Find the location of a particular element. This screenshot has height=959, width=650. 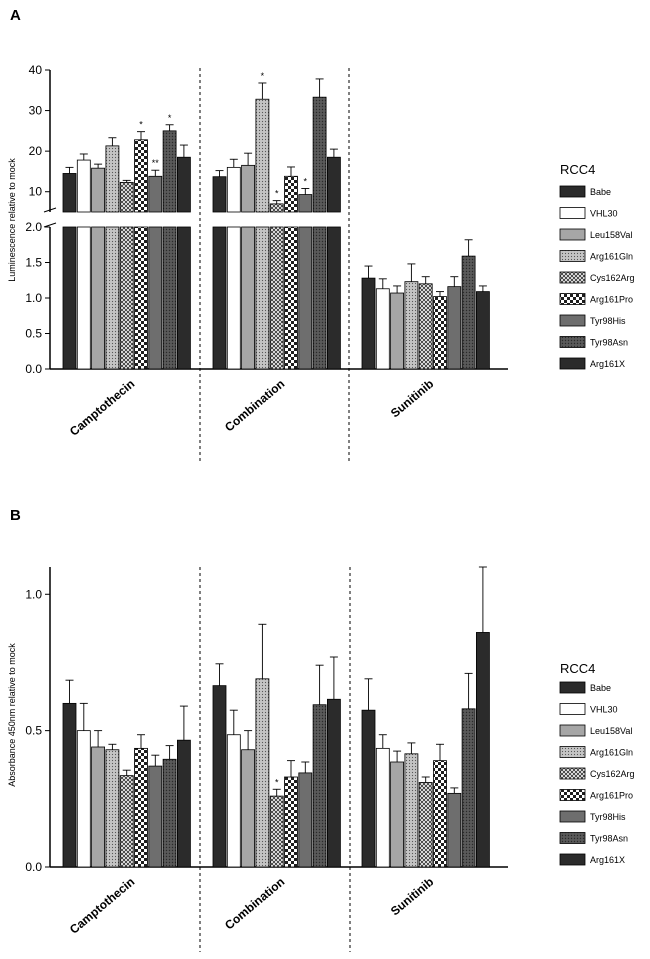

legend-item-vhl30: VHL30 is located at coordinates (588, 213).